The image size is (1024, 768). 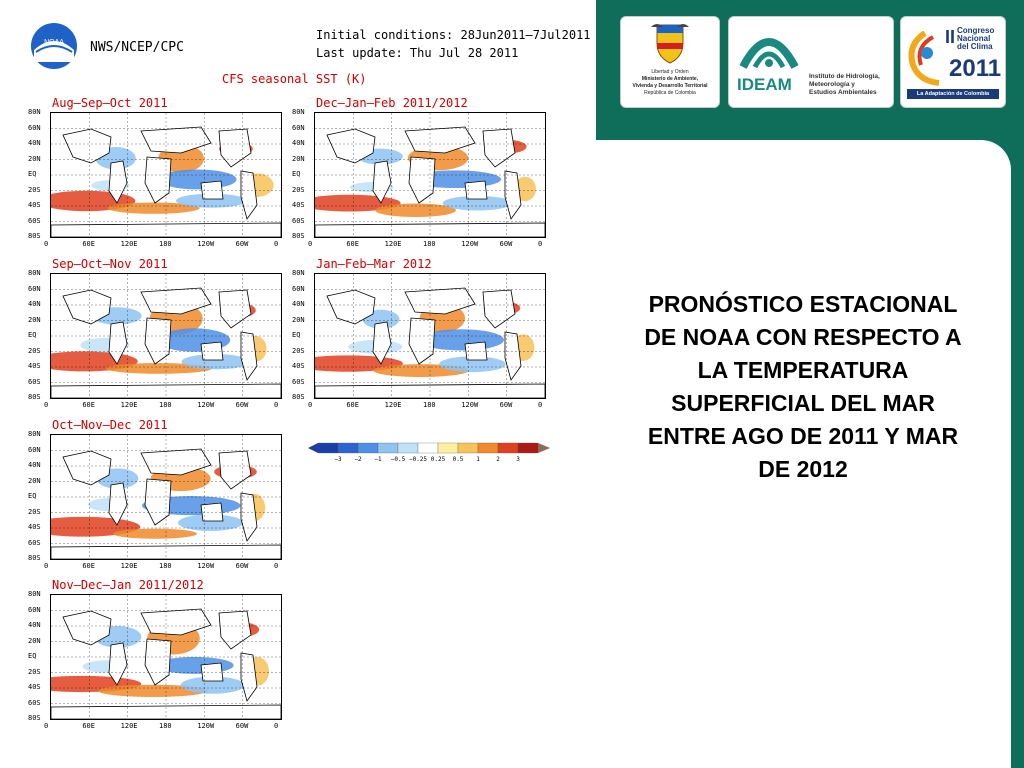 I want to click on congreso-title-line: del Clima, so click(x=975, y=46).